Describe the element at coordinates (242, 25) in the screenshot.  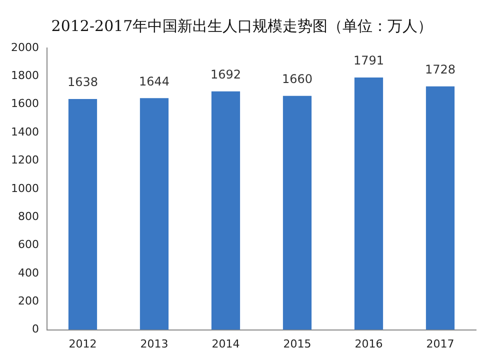
I see `chart-title: 2012-2017年中国新出生人口规模走势图（单位：万人）` at that location.